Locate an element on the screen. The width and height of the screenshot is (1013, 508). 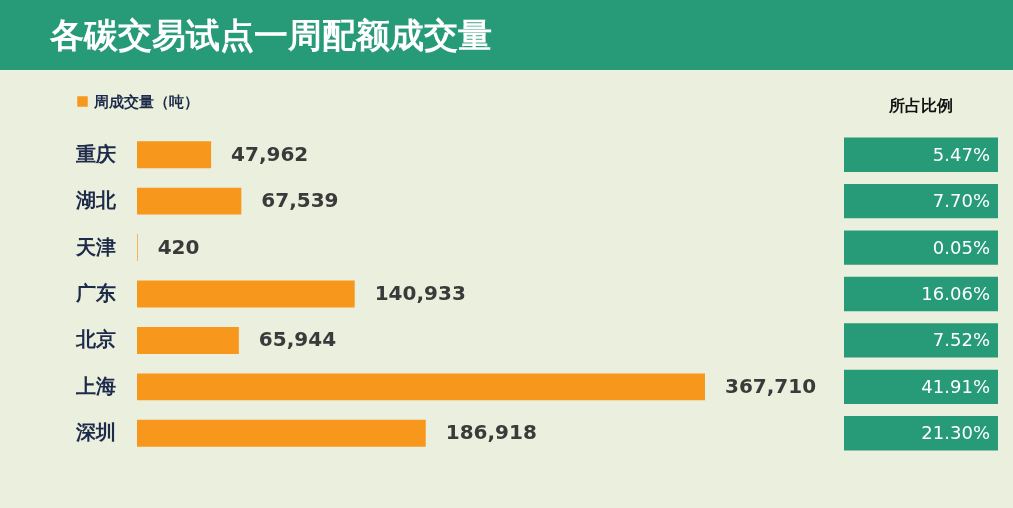
text: 21.30% is located at coordinates (955, 433).